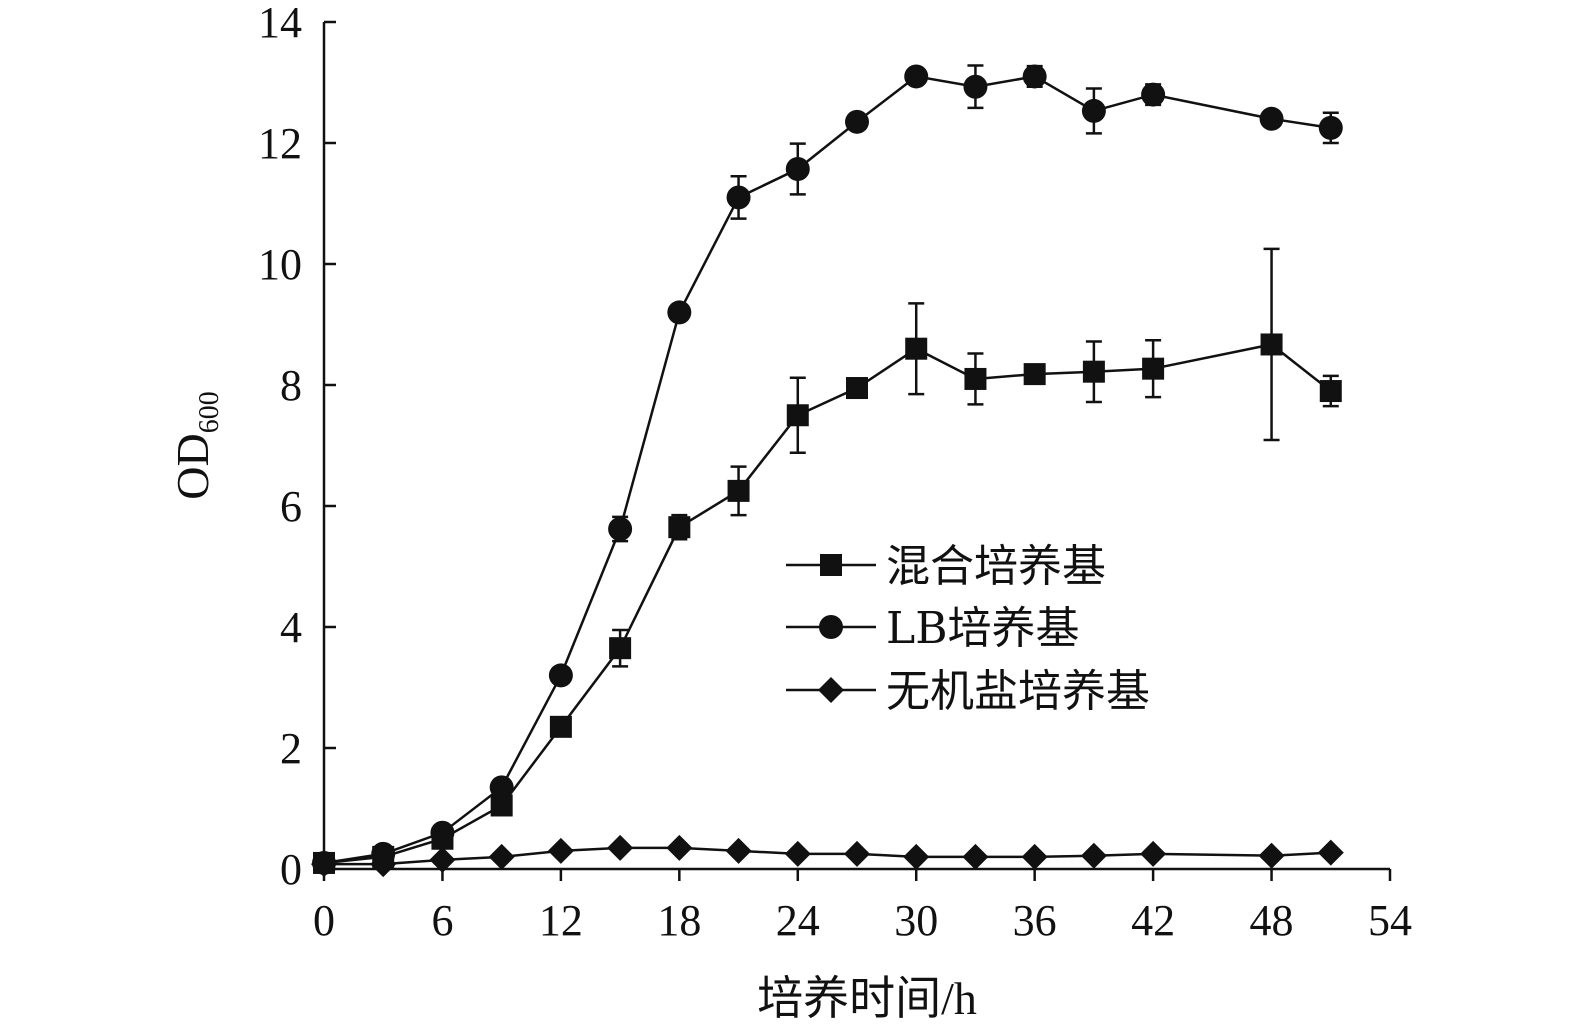 Image resolution: width=1575 pixels, height=1030 pixels. Describe the element at coordinates (561, 920) in the screenshot. I see `x-tick-label: 12` at that location.